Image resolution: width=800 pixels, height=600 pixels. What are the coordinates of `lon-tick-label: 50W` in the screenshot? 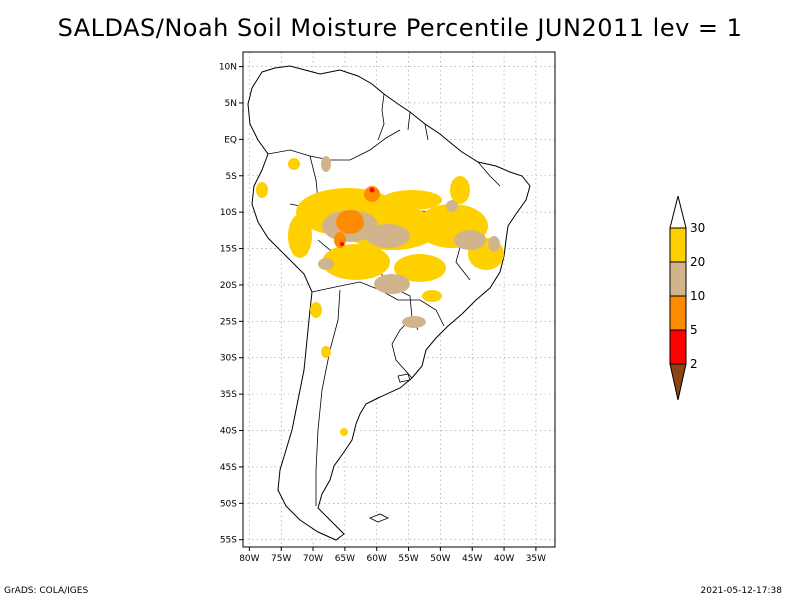 It's located at (440, 559).